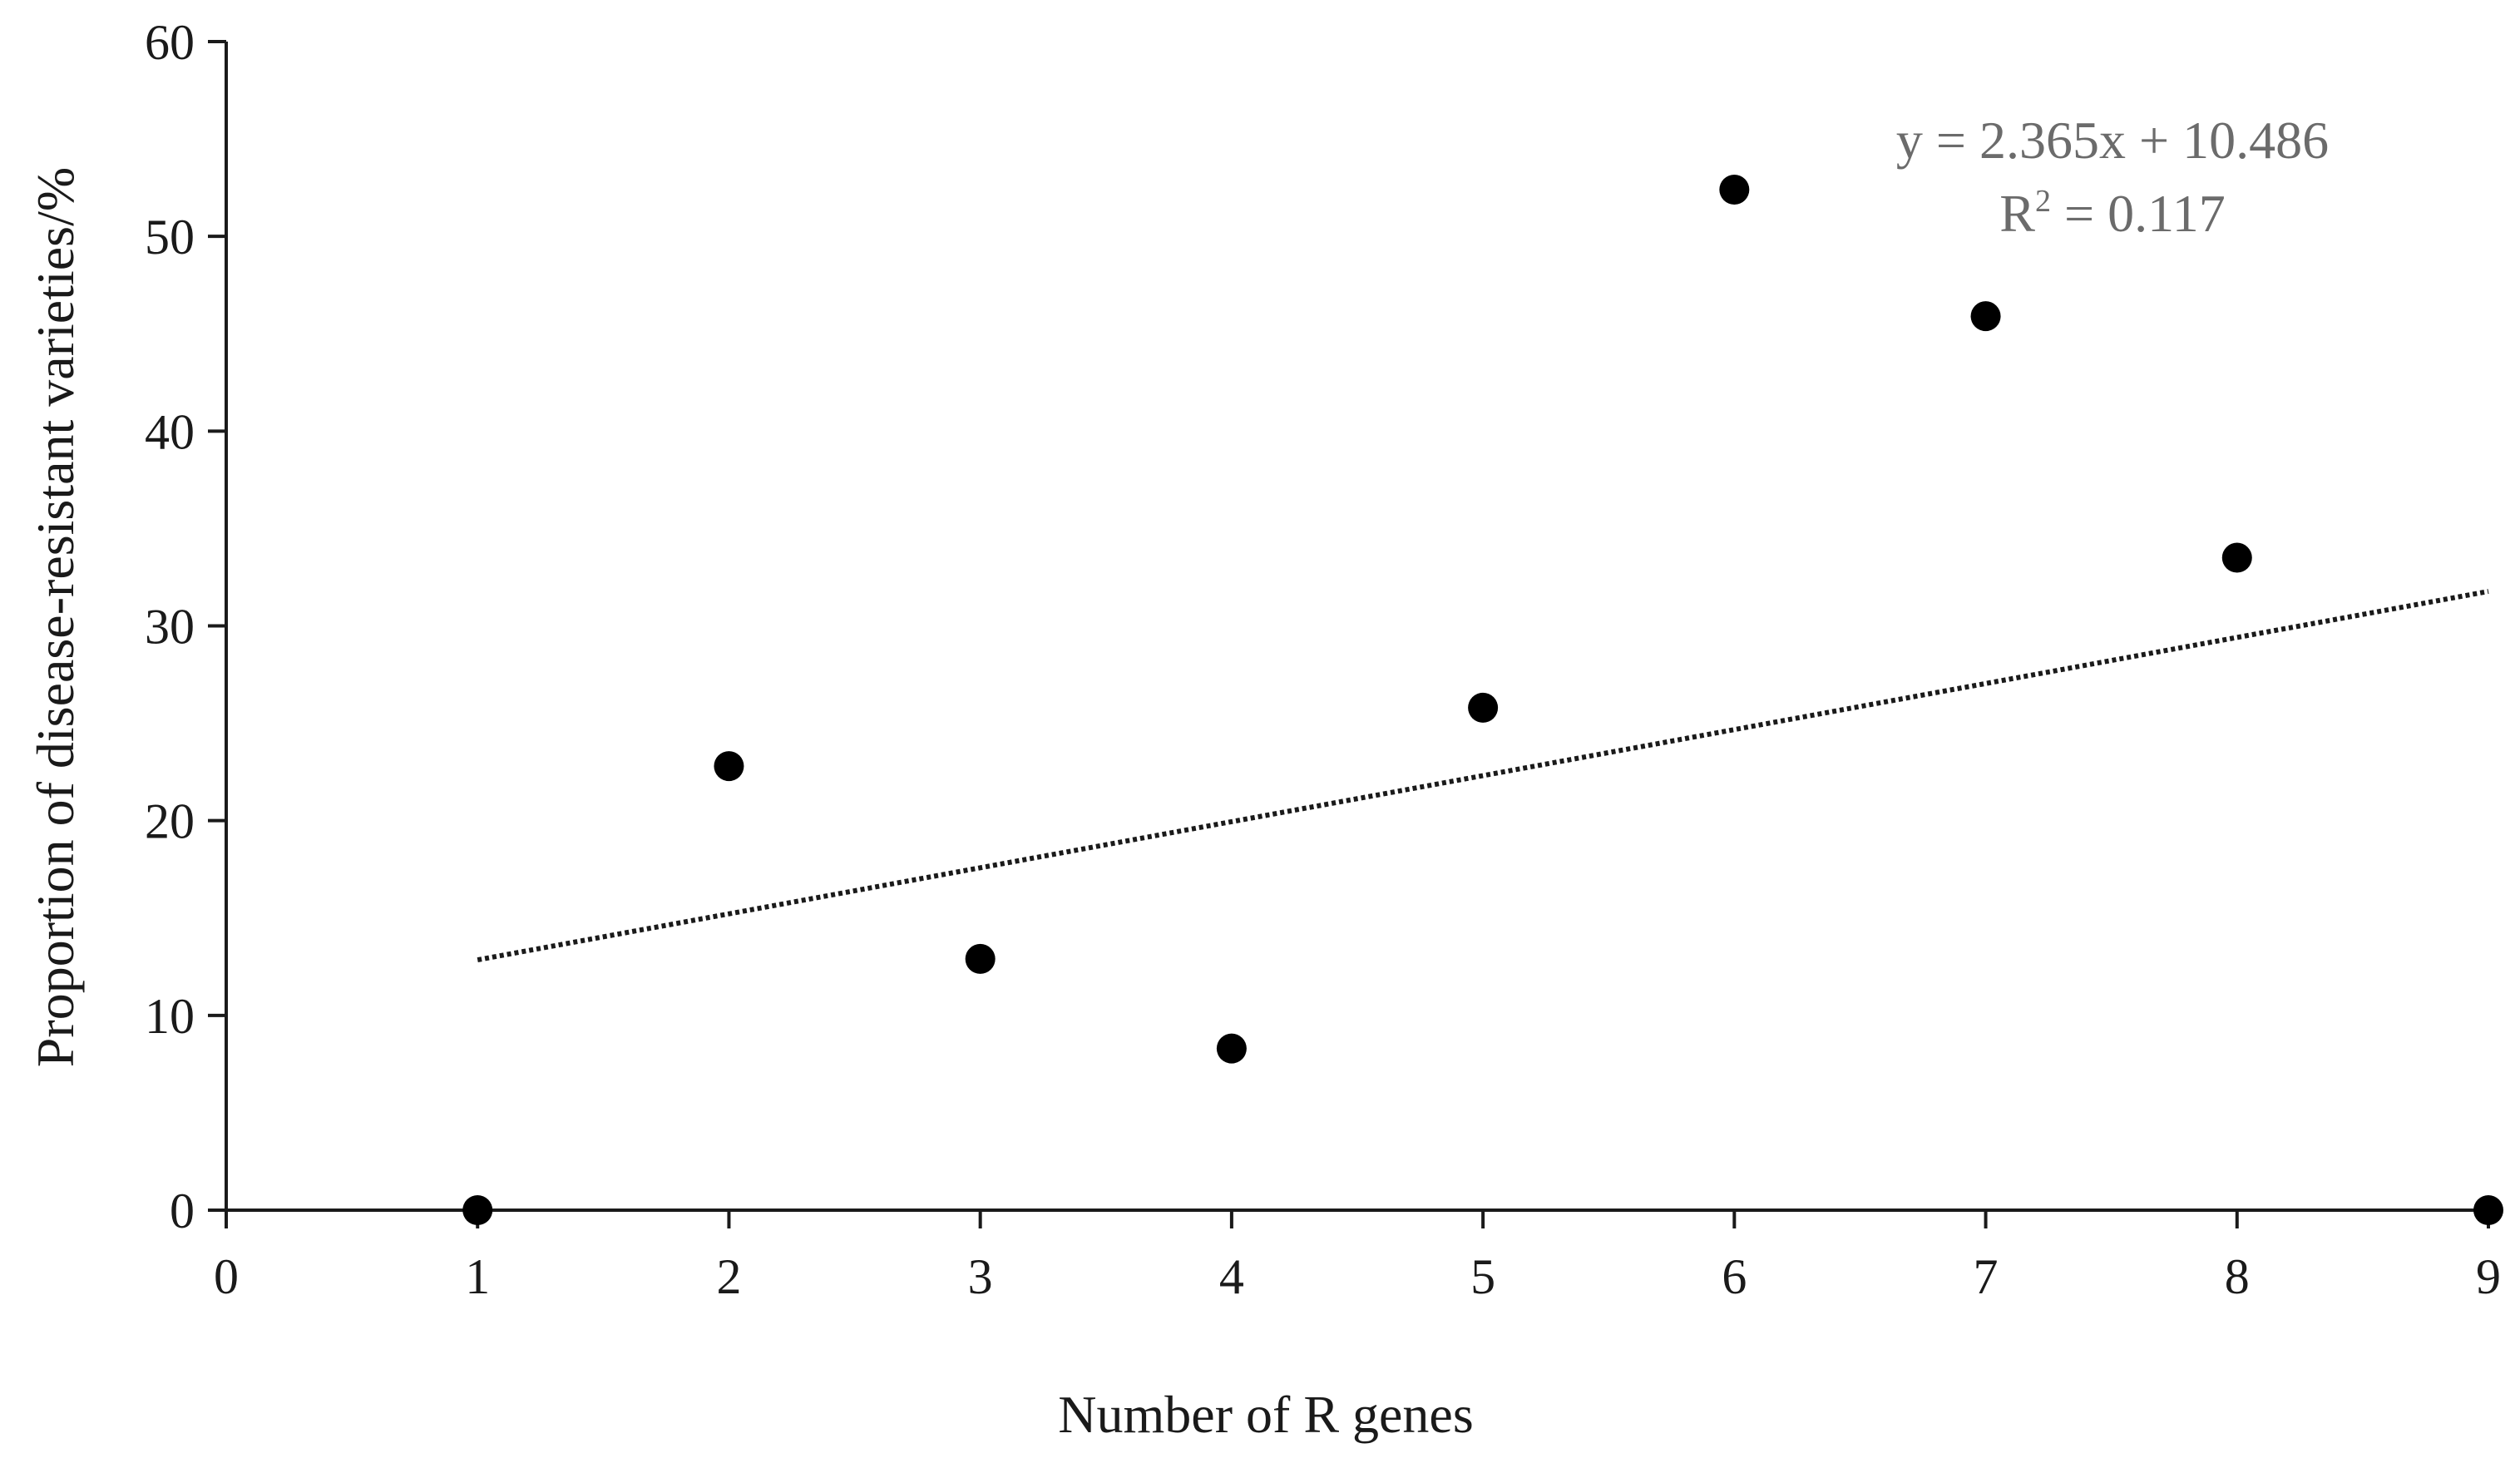  I want to click on x-tick-label: 8, so click(2237, 1276).